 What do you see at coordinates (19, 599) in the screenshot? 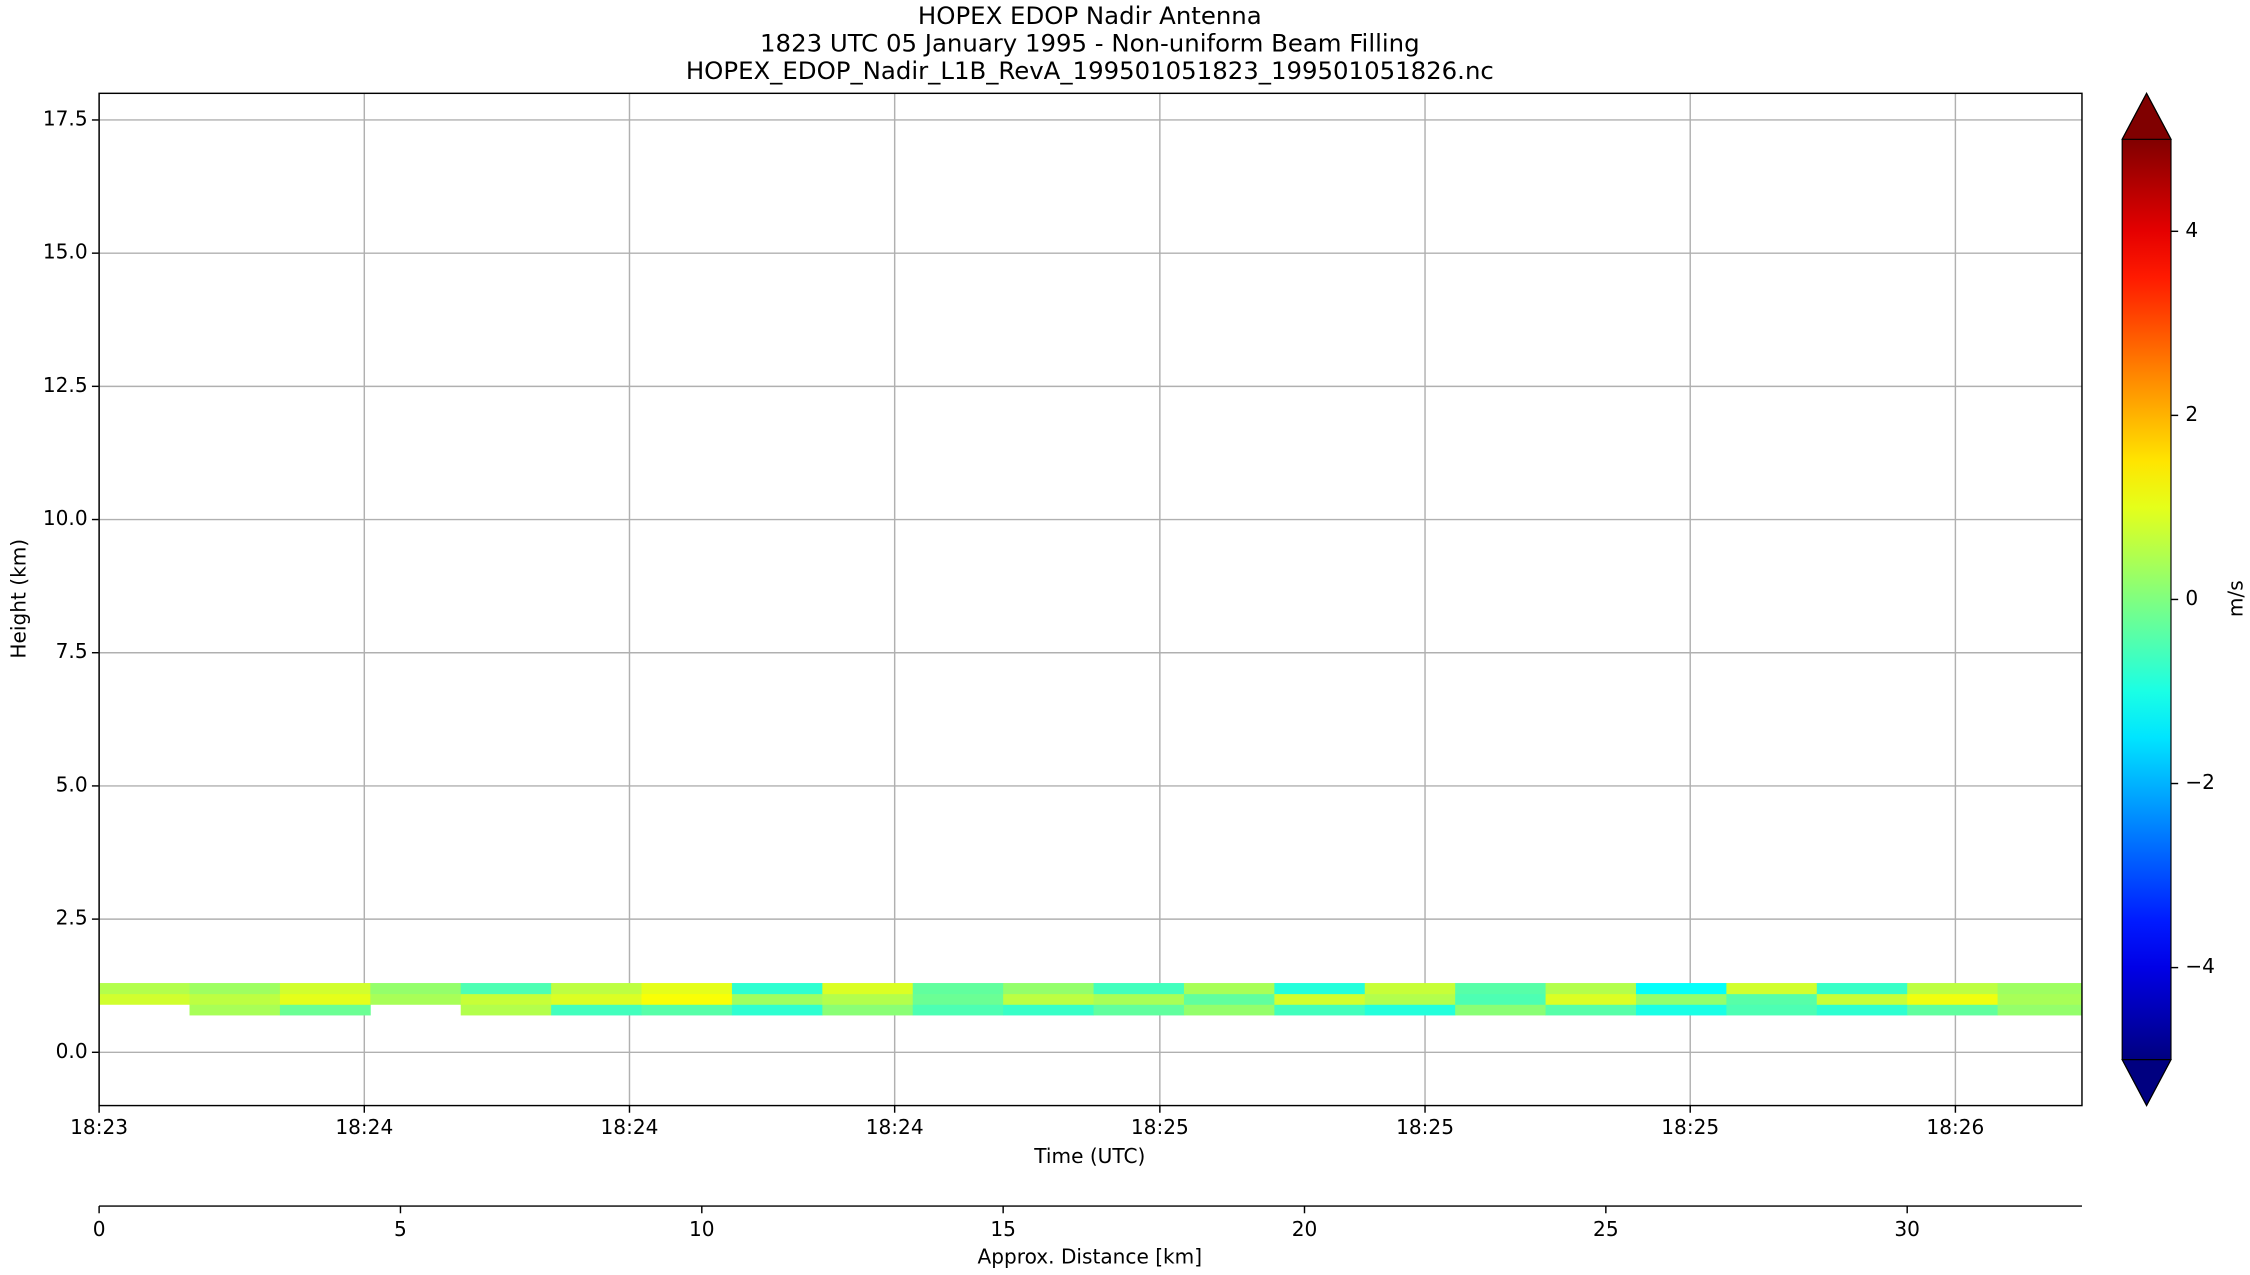
I see `y-axis-label: Height (km)` at bounding box center [19, 599].